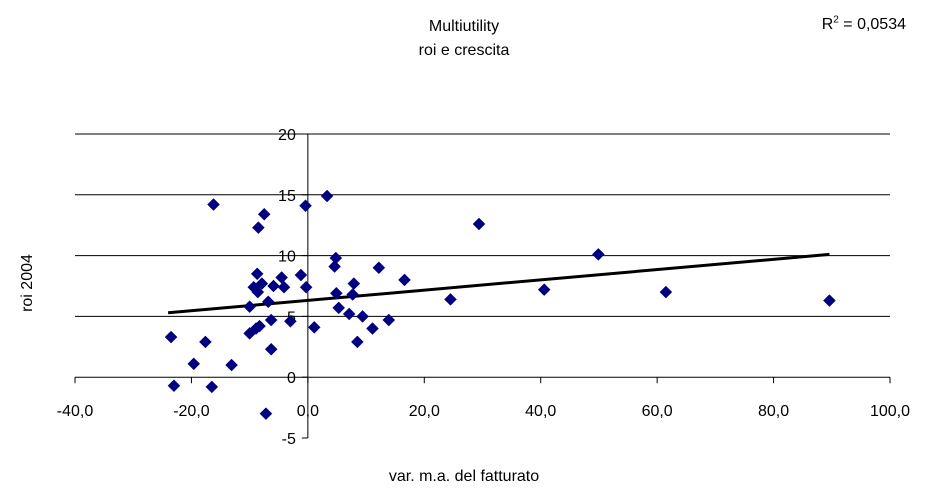 The height and width of the screenshot is (490, 928). Describe the element at coordinates (464, 26) in the screenshot. I see `chart-title: Multiutility` at that location.